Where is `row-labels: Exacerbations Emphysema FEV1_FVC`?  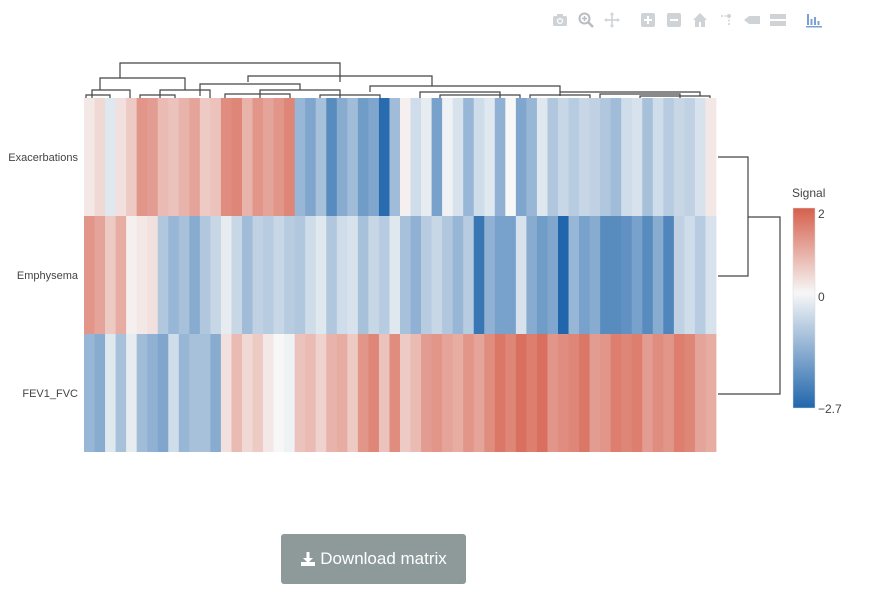
row-labels: Exacerbations Emphysema FEV1_FVC is located at coordinates (43, 276).